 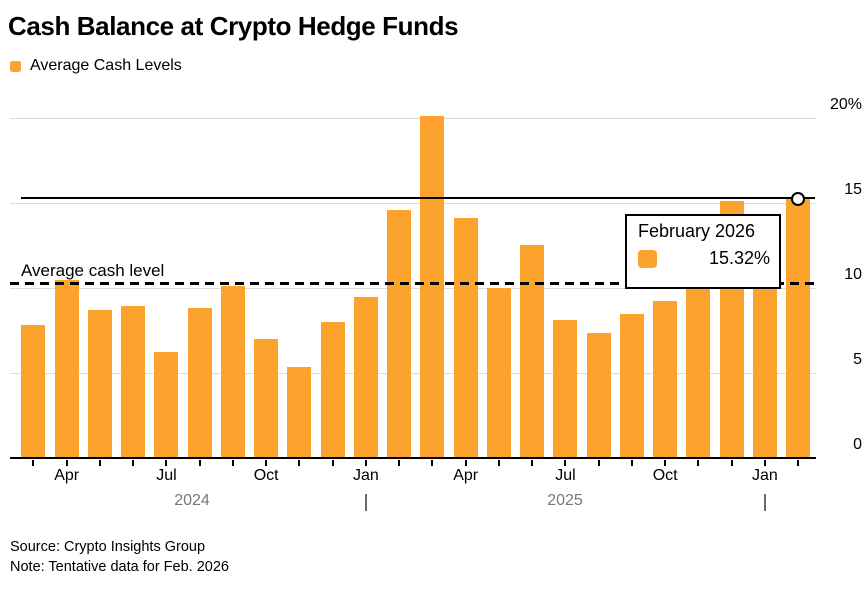 I want to click on tooltip: February 2026 15.32%, so click(x=703, y=251).